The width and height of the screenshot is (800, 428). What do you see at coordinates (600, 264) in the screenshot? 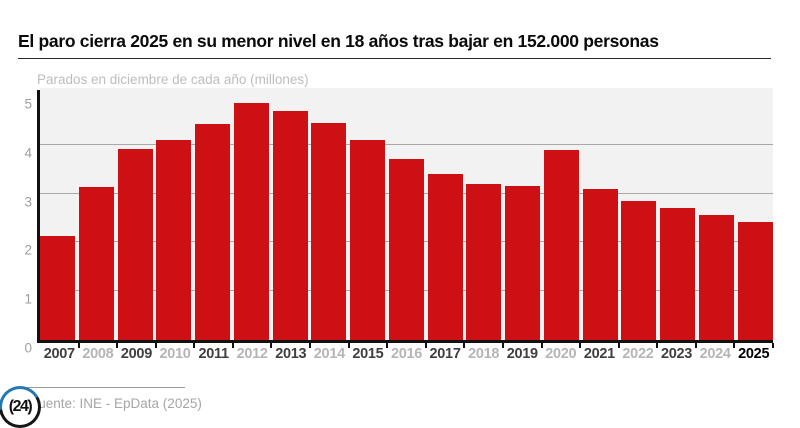
I see `bar-2021` at bounding box center [600, 264].